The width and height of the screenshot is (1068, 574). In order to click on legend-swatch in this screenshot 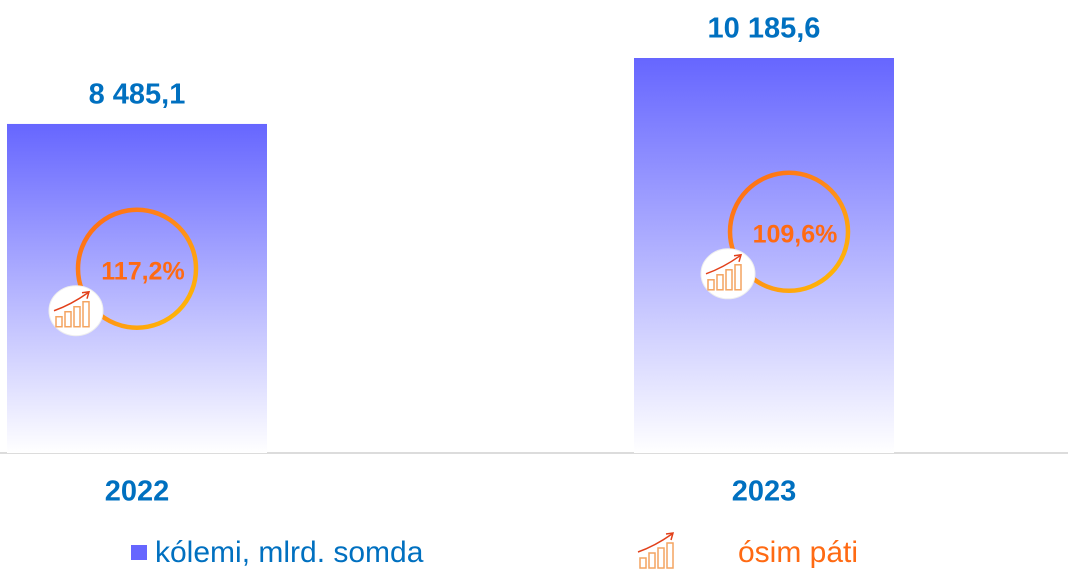, I will do `click(139, 552)`.